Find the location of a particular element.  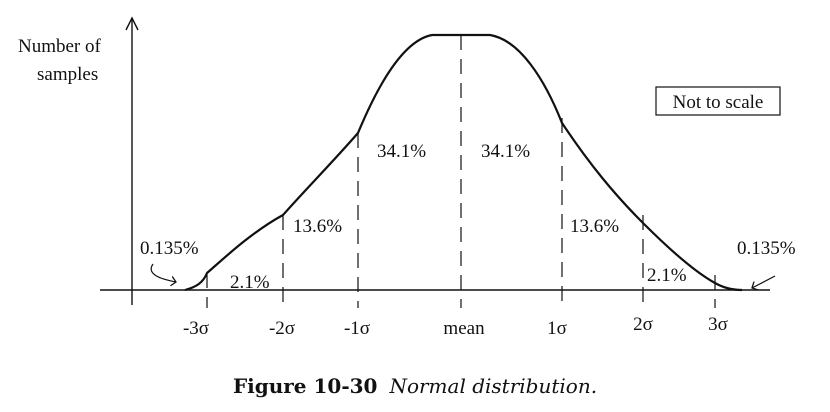

y-axis-arrow-icon is located at coordinates (132, 23).